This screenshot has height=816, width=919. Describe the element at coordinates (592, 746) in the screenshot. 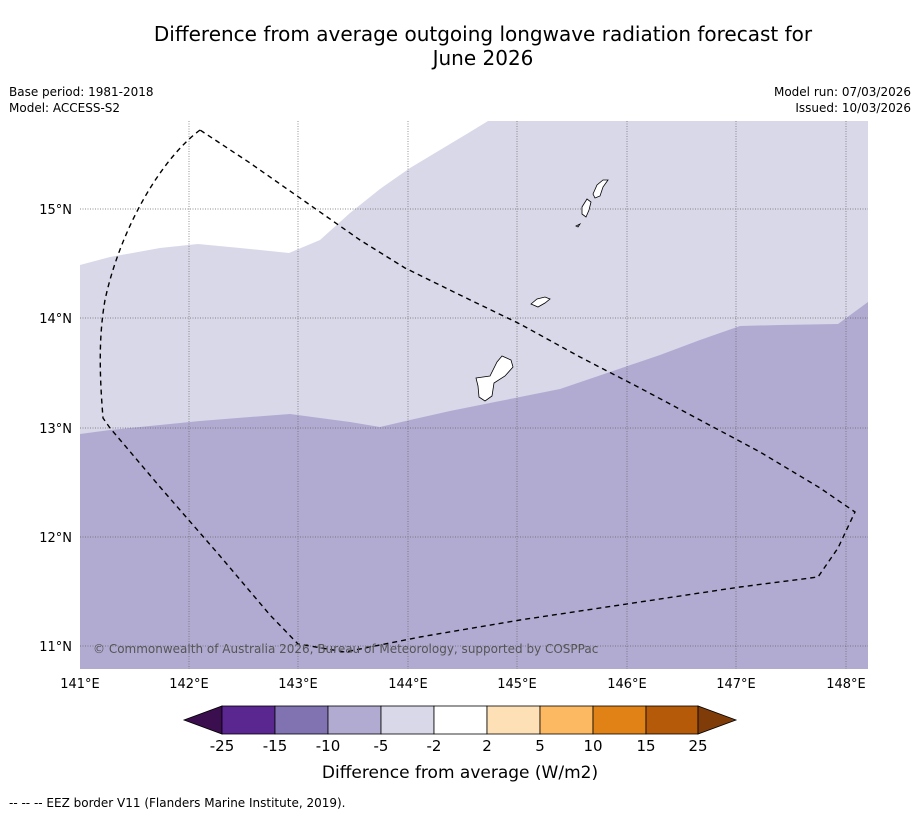

I see `colorbar-tick-label: 10` at that location.